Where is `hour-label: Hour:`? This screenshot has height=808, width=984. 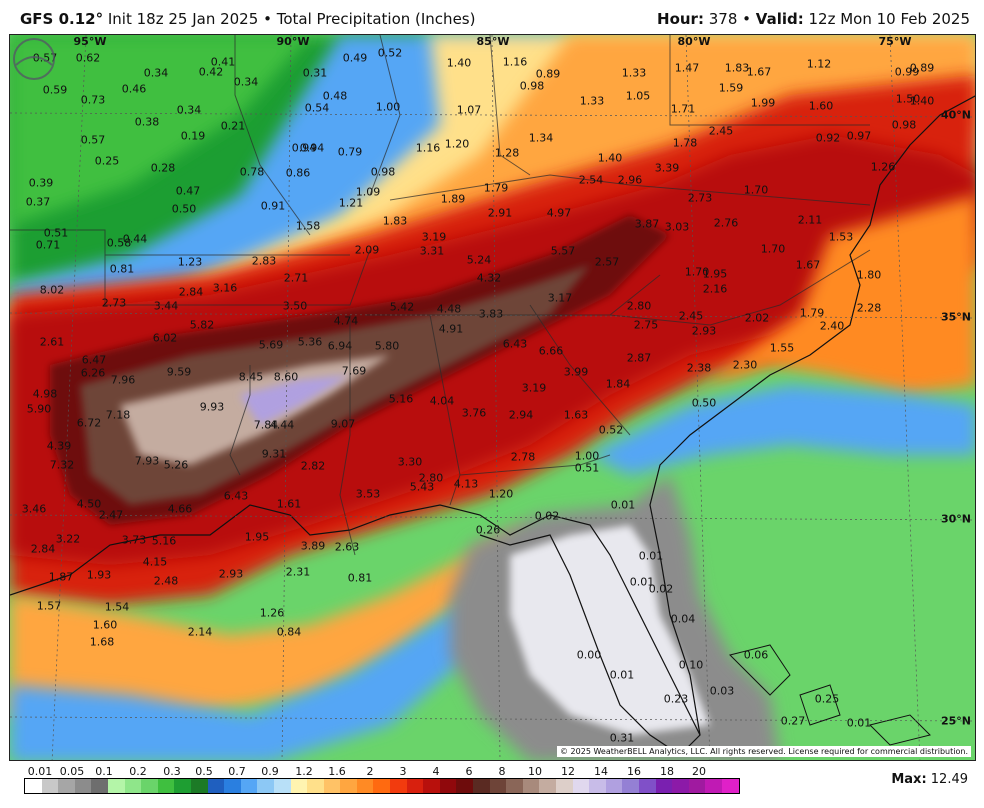 hour-label: Hour: is located at coordinates (680, 19).